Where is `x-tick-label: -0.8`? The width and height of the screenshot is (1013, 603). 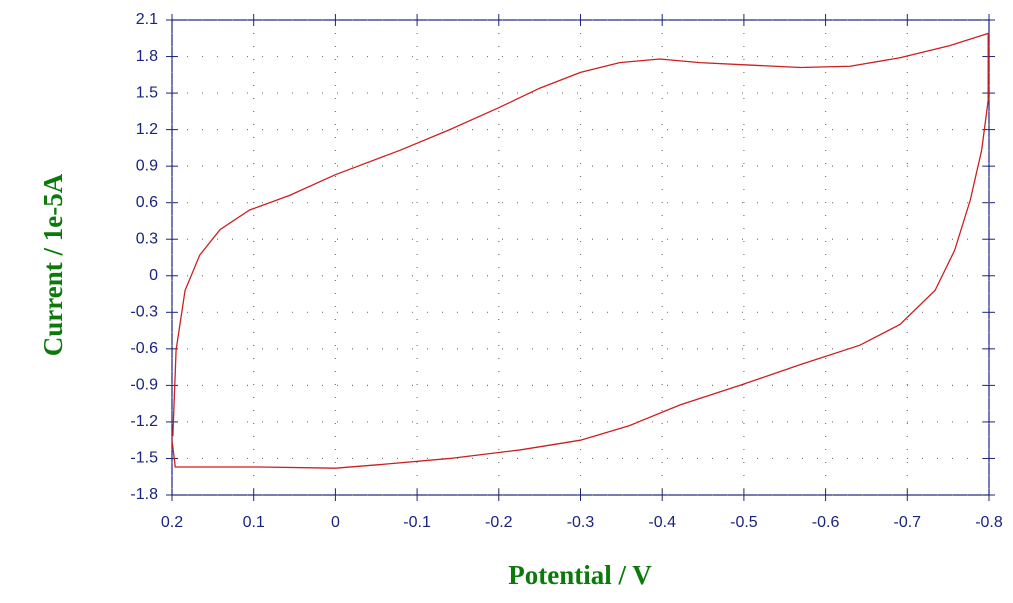
x-tick-label: -0.8 is located at coordinates (989, 522).